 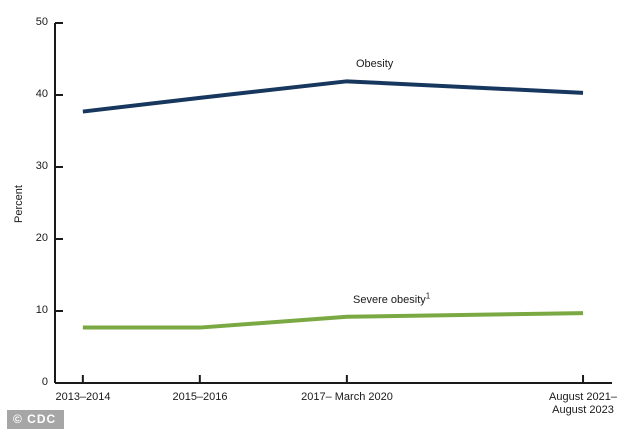 I want to click on x-tick-label-2017-march-2020: 2017– March 2020, so click(x=347, y=397).